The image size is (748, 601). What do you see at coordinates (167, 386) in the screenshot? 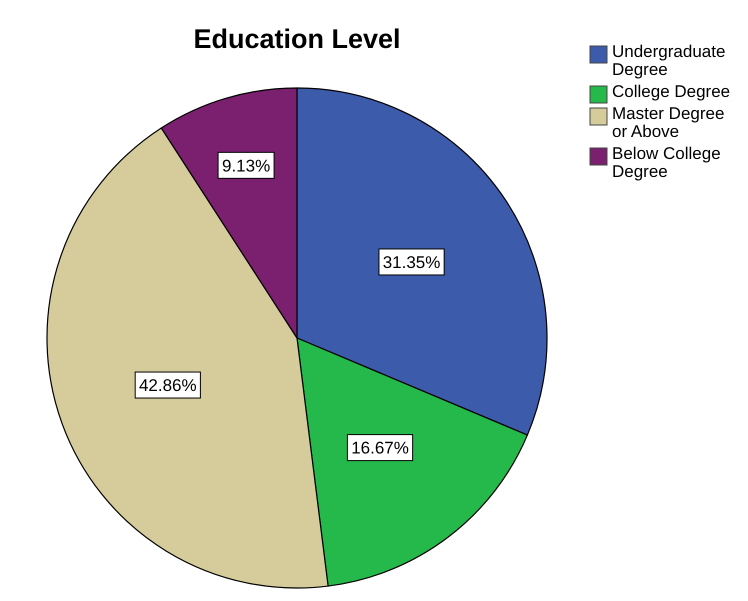
I see `data-label: 42.86%` at bounding box center [167, 386].